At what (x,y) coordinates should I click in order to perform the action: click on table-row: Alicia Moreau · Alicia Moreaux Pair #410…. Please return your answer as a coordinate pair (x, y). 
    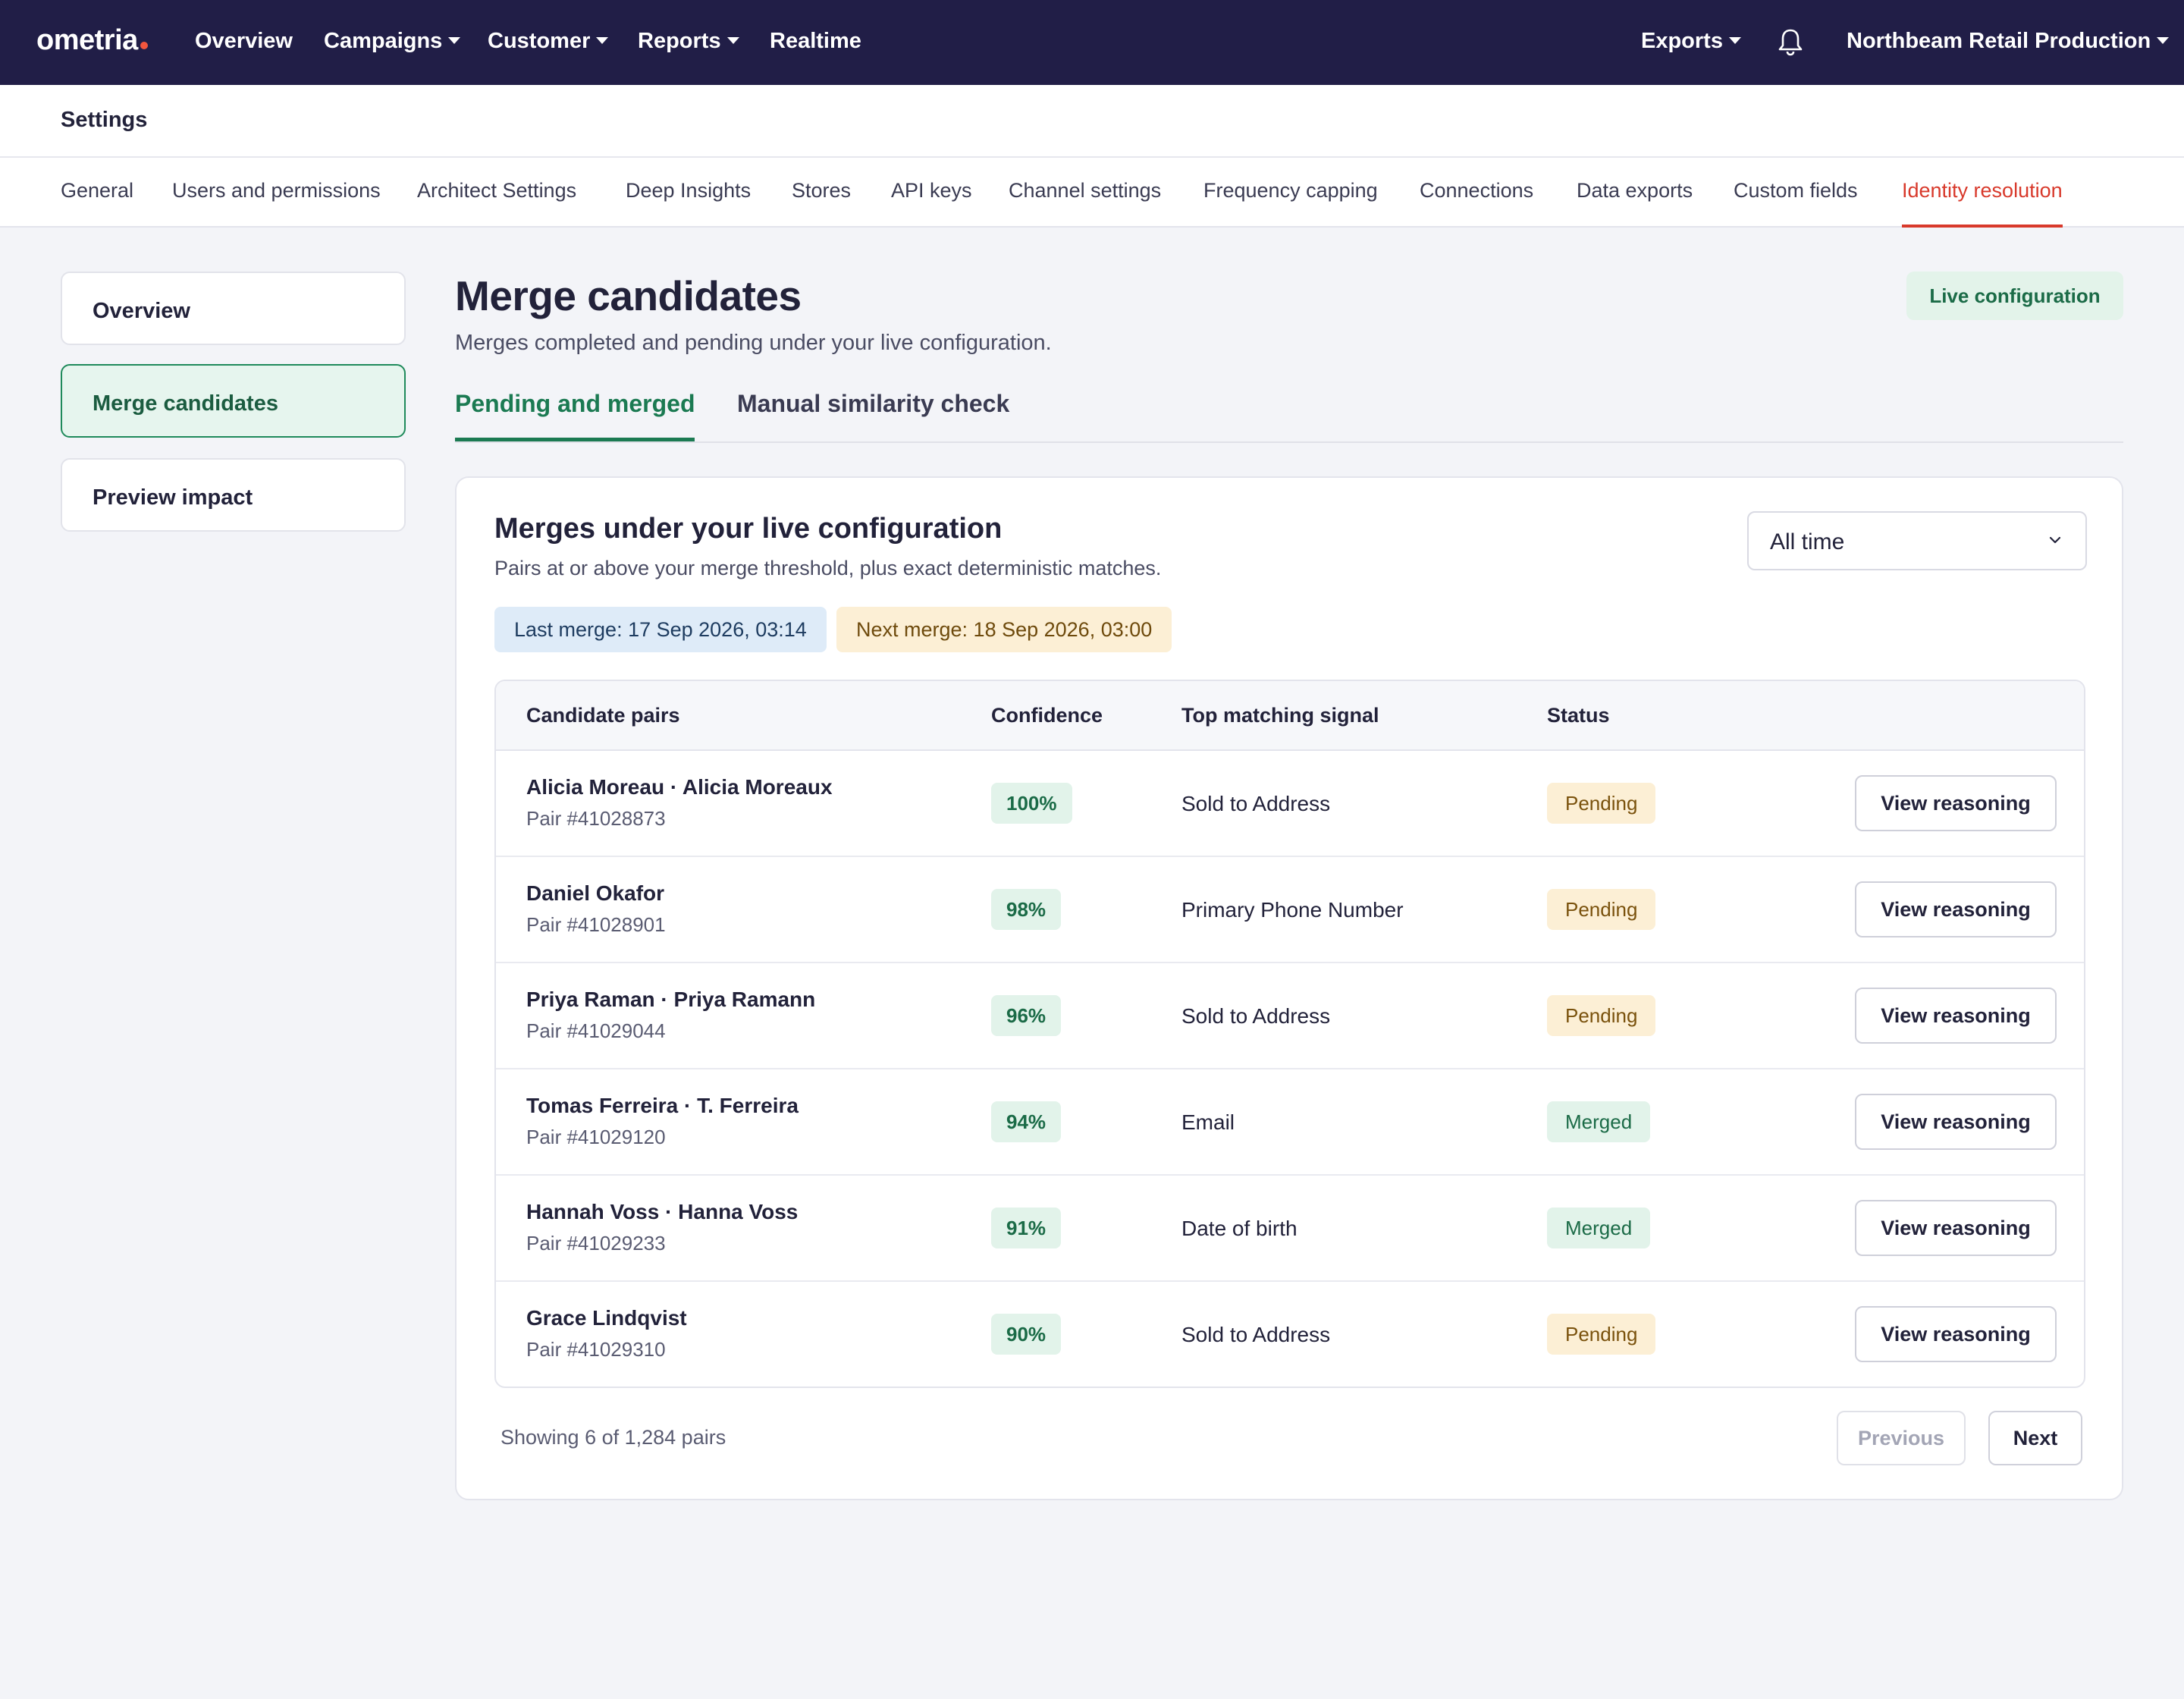
    Looking at the image, I should click on (1290, 804).